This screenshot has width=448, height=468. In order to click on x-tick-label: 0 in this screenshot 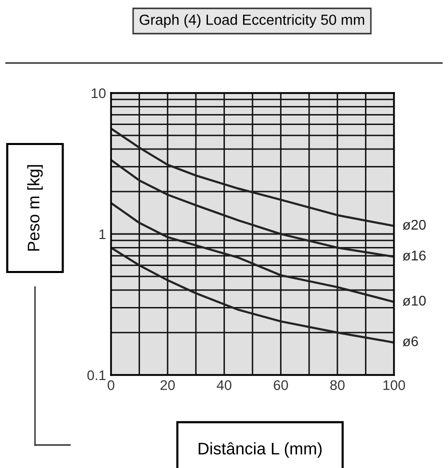, I will do `click(111, 385)`.